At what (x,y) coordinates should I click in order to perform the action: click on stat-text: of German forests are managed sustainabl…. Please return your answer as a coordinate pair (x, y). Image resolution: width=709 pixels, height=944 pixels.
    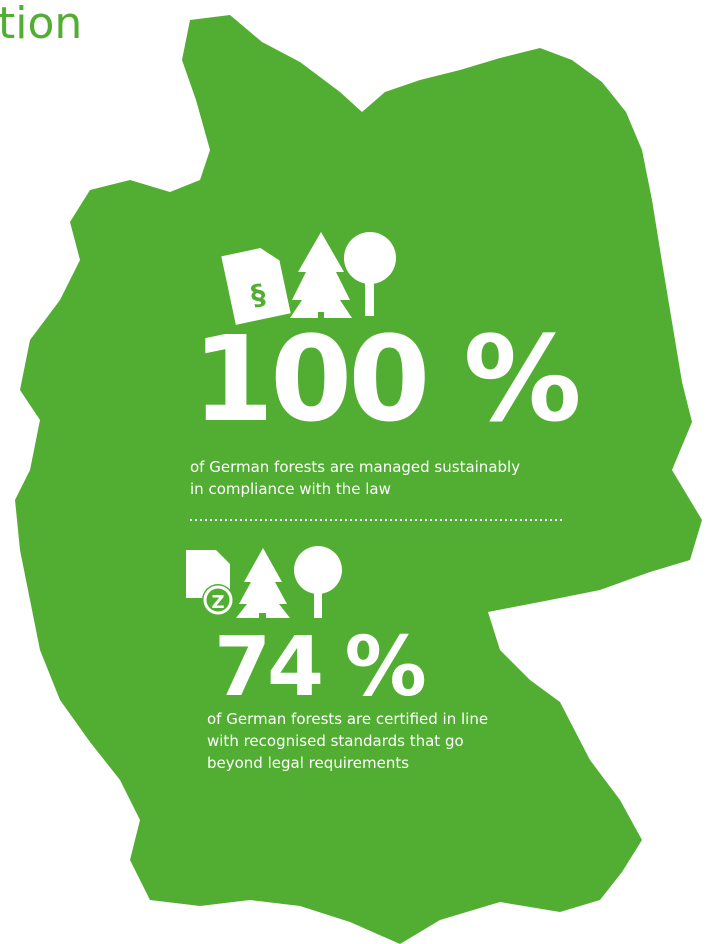
    Looking at the image, I should click on (355, 467).